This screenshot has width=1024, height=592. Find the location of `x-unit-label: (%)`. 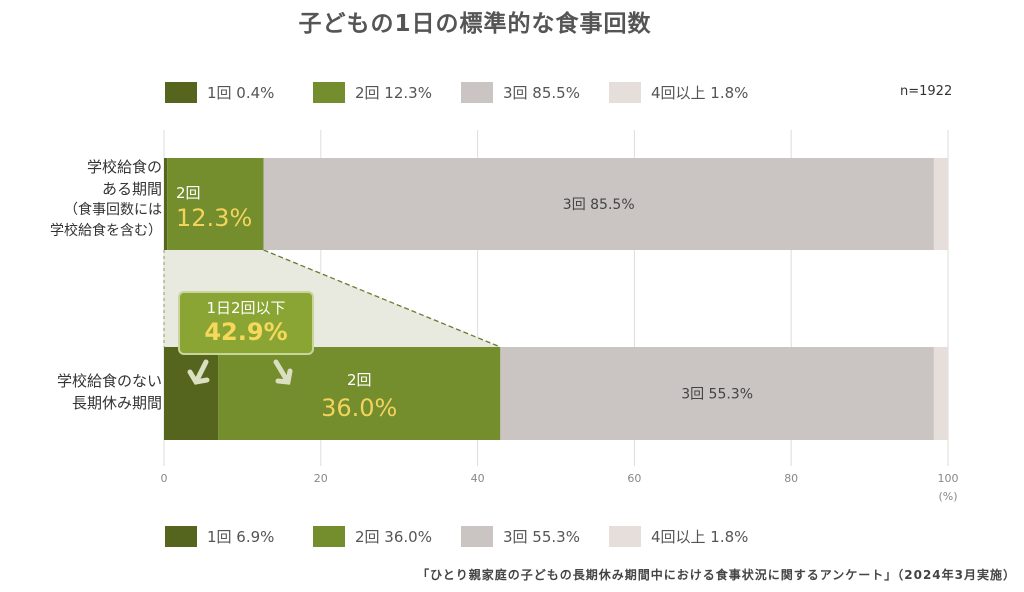

x-unit-label: (%) is located at coordinates (947, 496).